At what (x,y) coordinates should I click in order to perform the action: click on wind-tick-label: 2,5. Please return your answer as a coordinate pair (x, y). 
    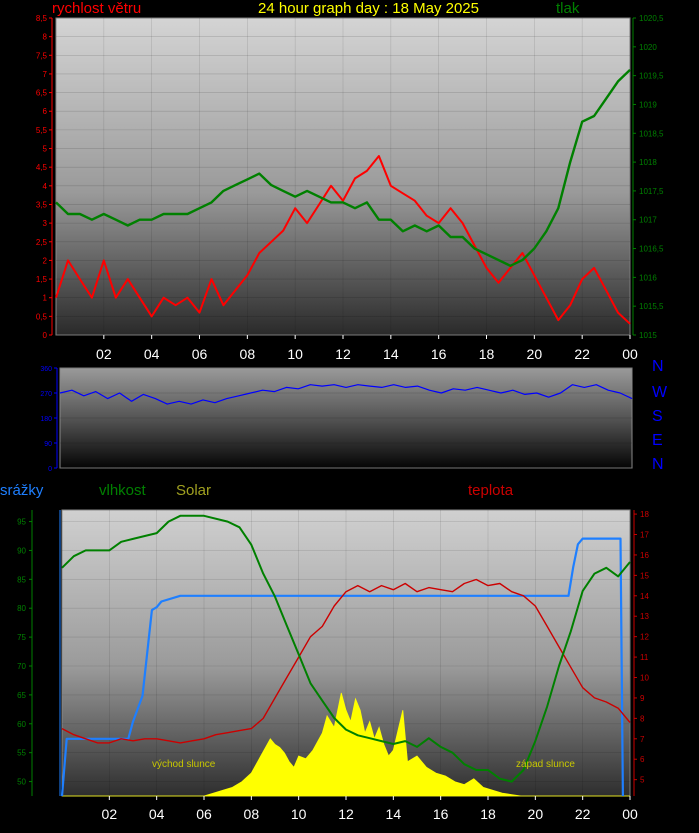
    Looking at the image, I should click on (42, 242).